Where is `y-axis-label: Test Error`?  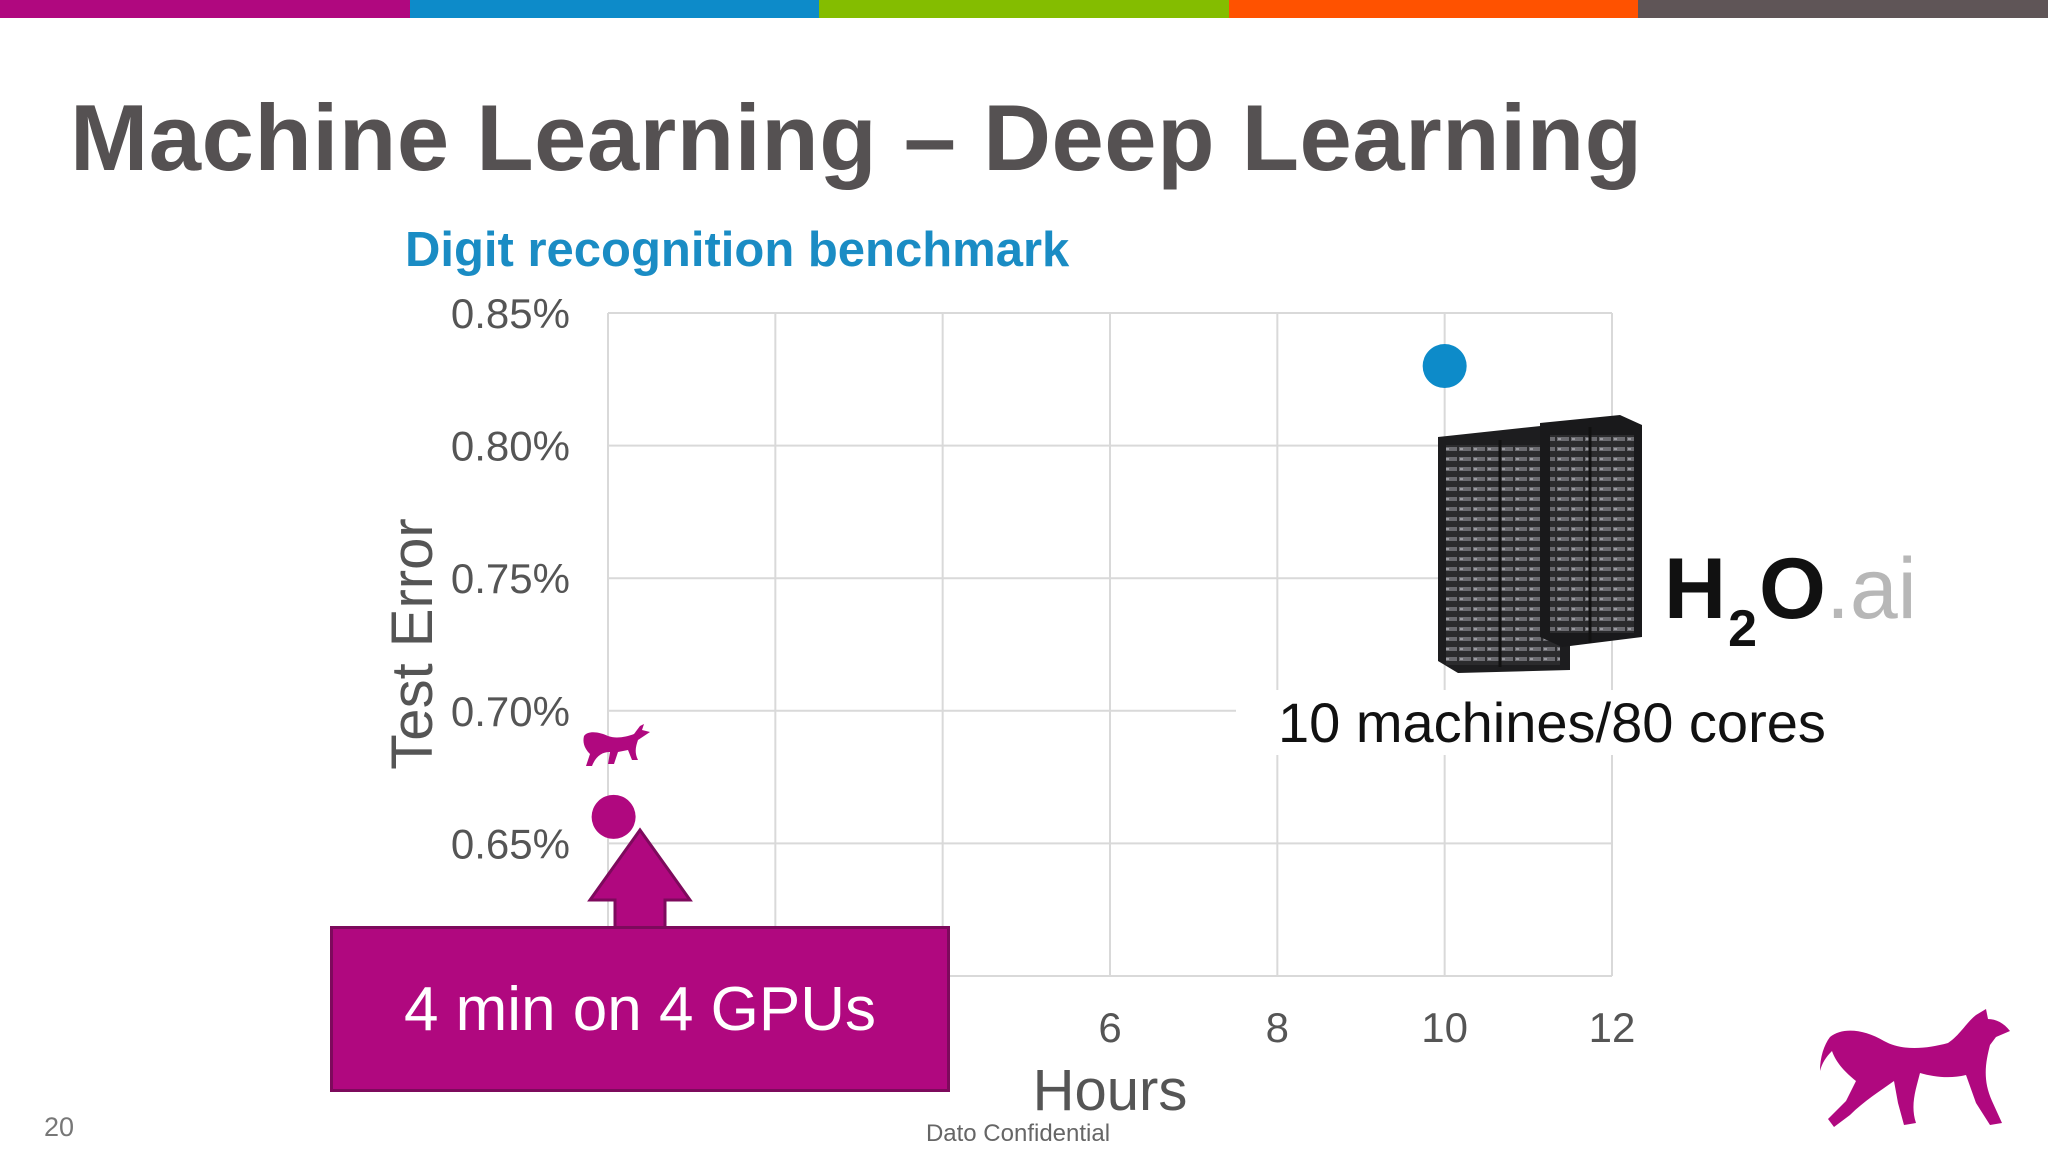 y-axis-label: Test Error is located at coordinates (412, 643).